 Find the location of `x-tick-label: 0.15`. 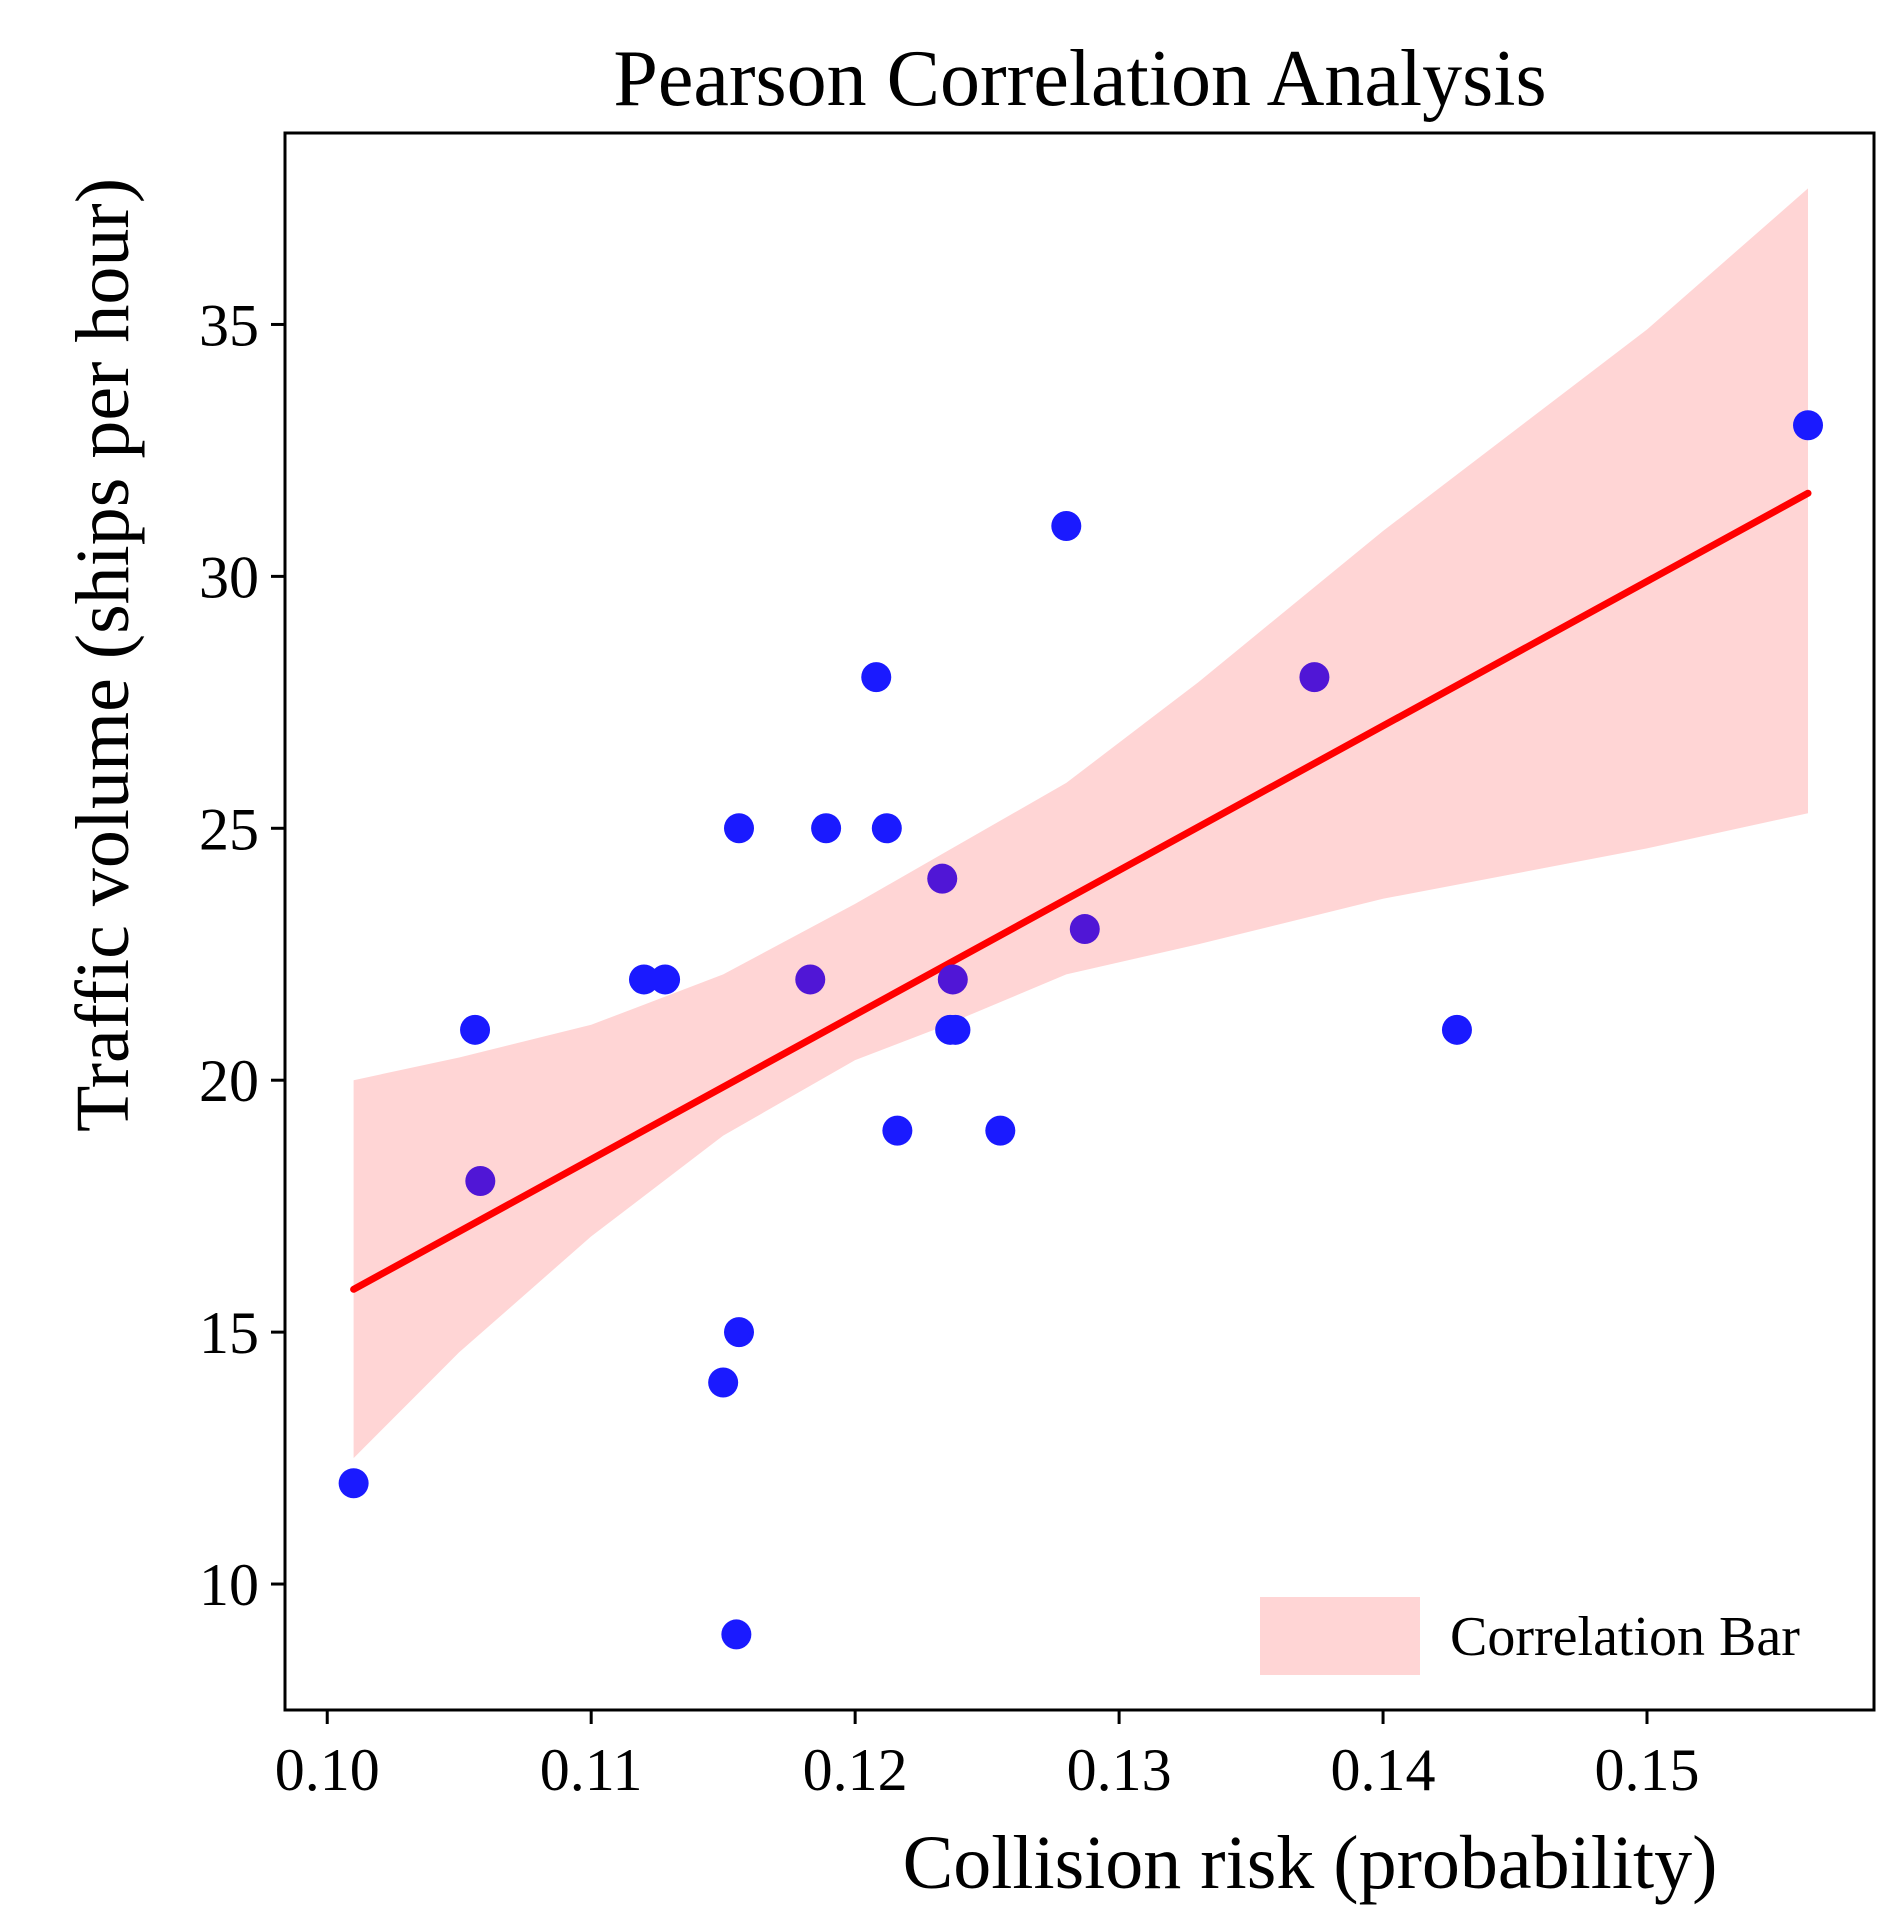

x-tick-label: 0.15 is located at coordinates (1647, 1770).